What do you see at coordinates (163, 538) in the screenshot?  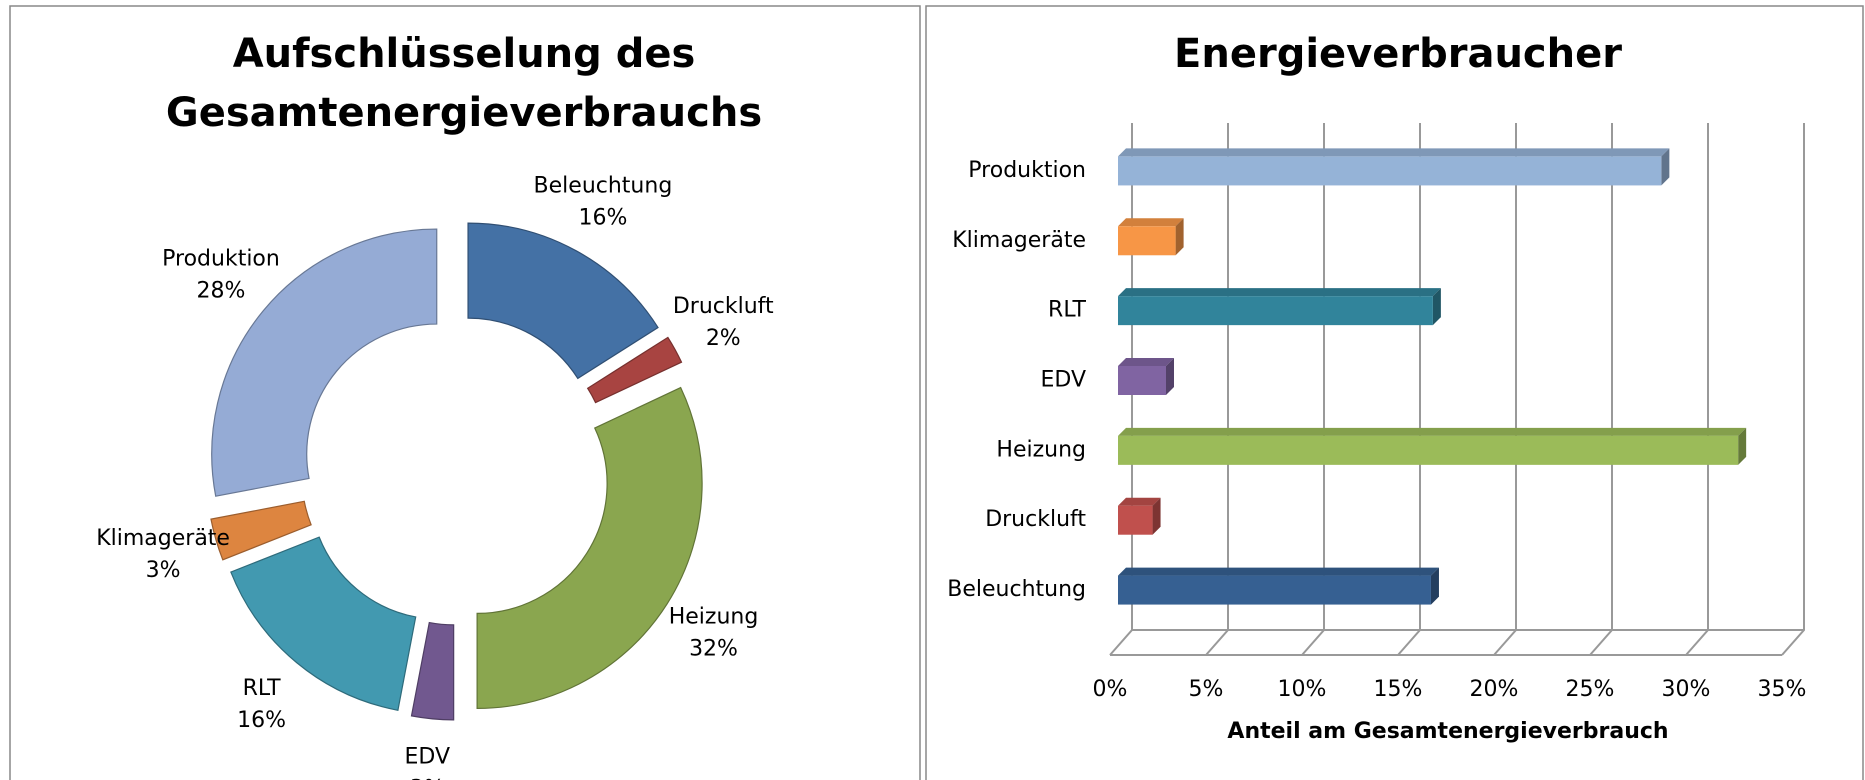 I see `slice-label: Klimageräte` at bounding box center [163, 538].